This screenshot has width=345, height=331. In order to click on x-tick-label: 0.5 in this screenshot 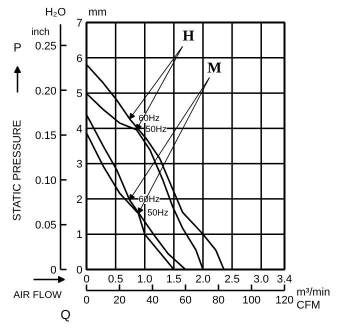, I will do `click(116, 280)`.